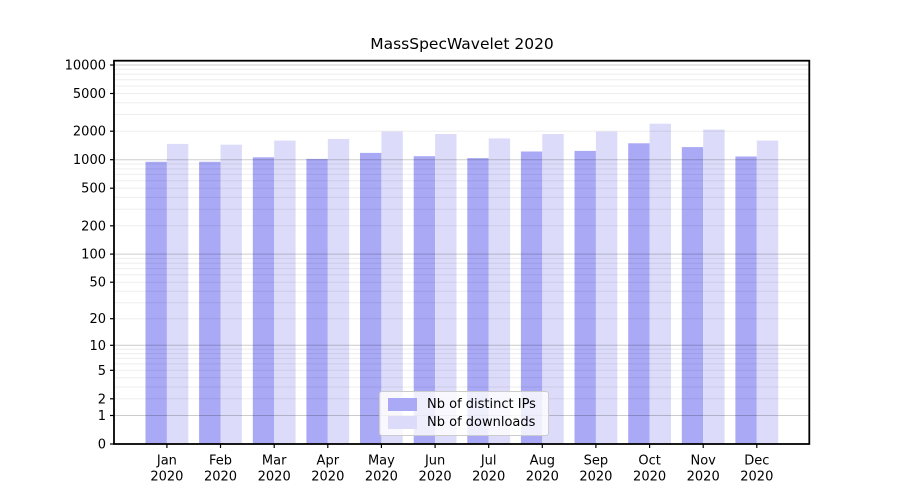 The image size is (900, 500). What do you see at coordinates (97, 319) in the screenshot?
I see `y-tick-label: 20` at bounding box center [97, 319].